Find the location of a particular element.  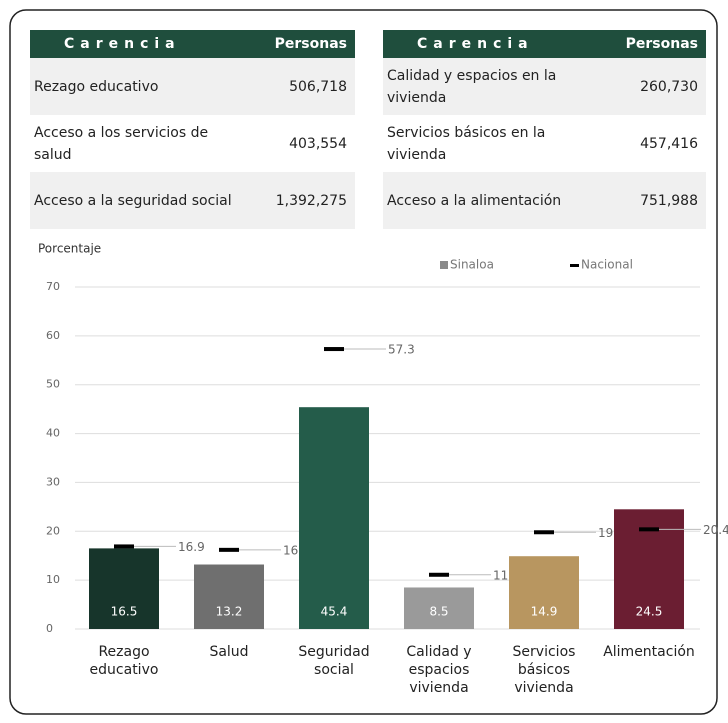

y-axis-label: Porcentaje is located at coordinates (69, 249).